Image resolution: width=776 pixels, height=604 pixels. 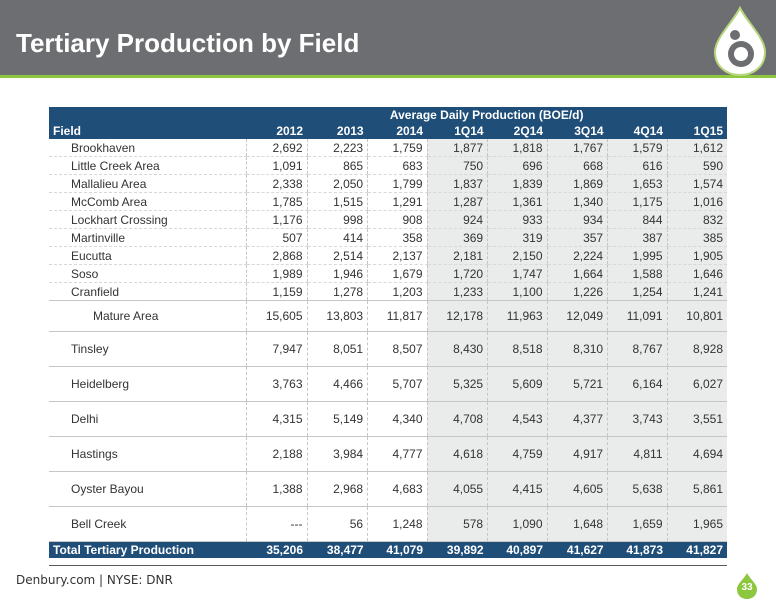 I want to click on value-cell: 2,188, so click(x=276, y=454).